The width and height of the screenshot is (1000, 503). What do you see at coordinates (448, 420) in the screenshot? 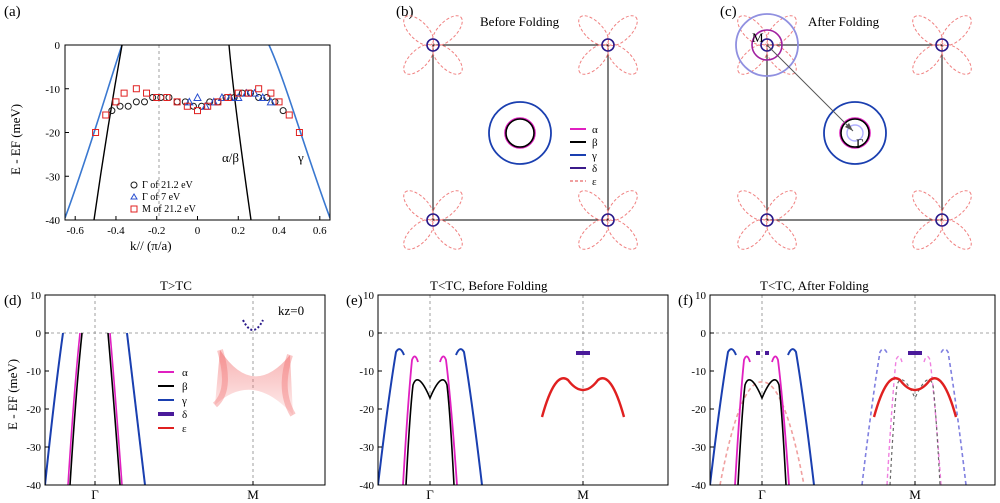
I see `alpha-band-e-right` at bounding box center [448, 420].